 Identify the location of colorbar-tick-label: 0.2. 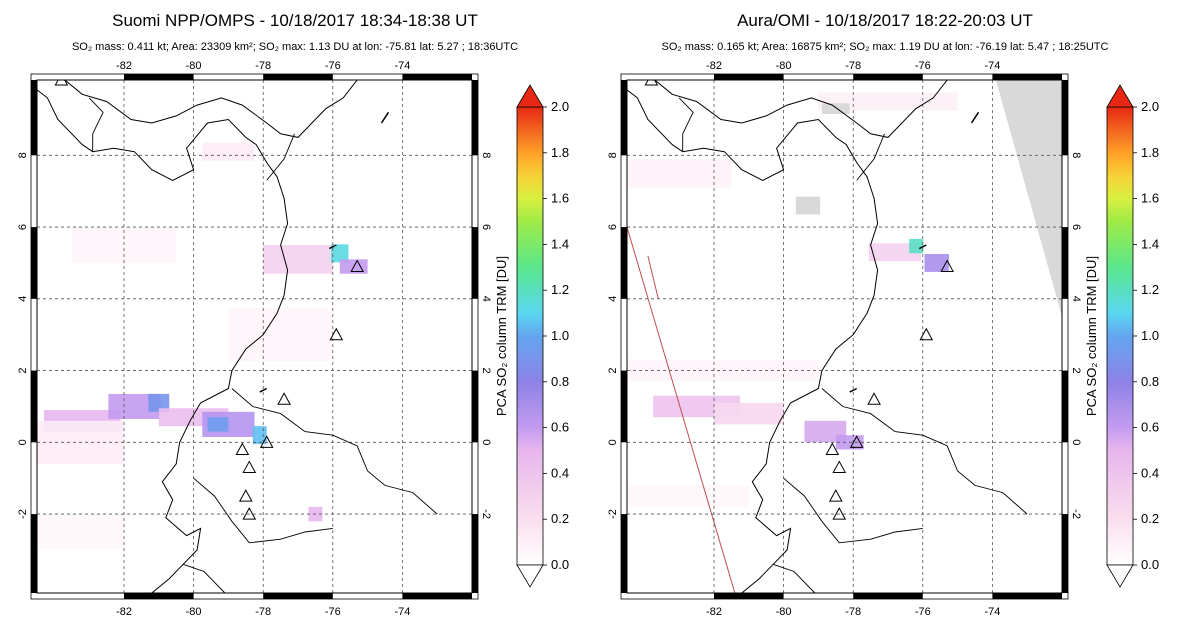
(1150, 518).